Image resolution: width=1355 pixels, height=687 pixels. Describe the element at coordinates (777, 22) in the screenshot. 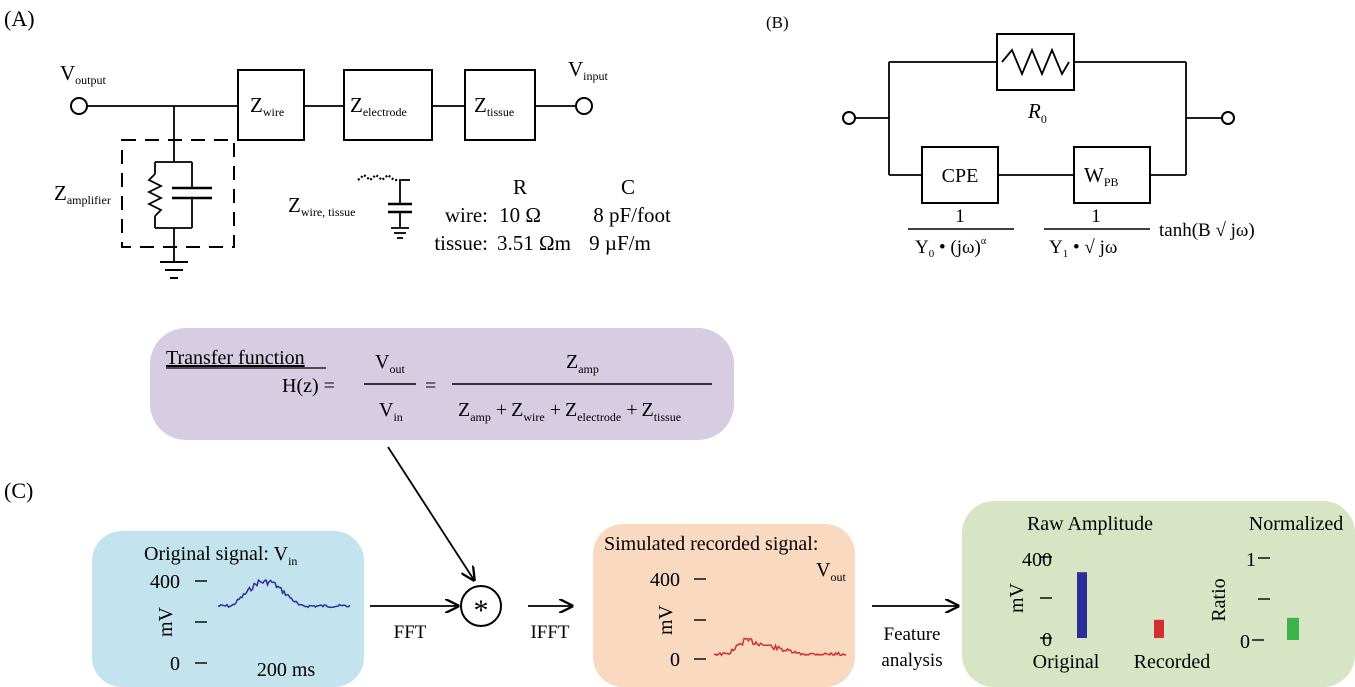

I see `panel-b-label: (B)` at that location.